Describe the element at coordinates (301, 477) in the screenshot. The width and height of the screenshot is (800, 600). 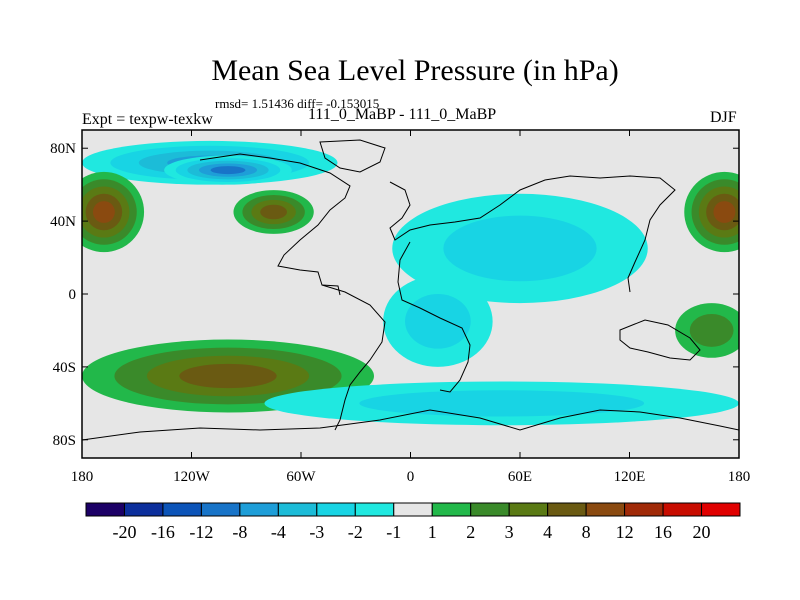
I see `x-tick-label: 60W` at that location.